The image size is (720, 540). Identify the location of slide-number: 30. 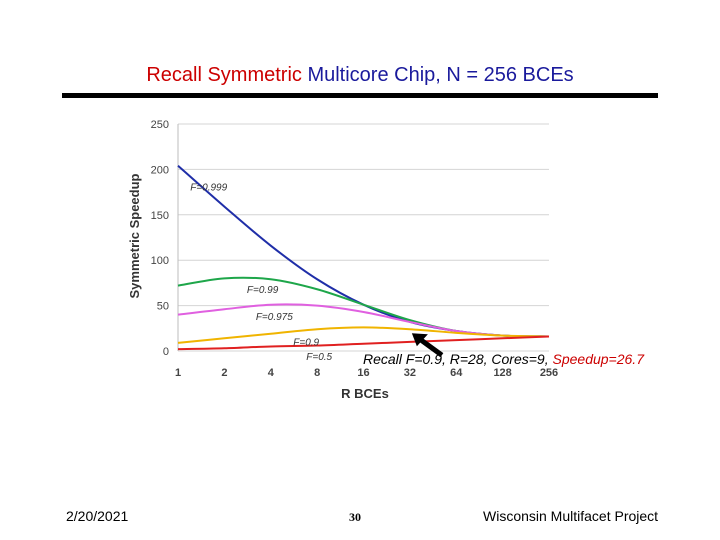
(355, 517).